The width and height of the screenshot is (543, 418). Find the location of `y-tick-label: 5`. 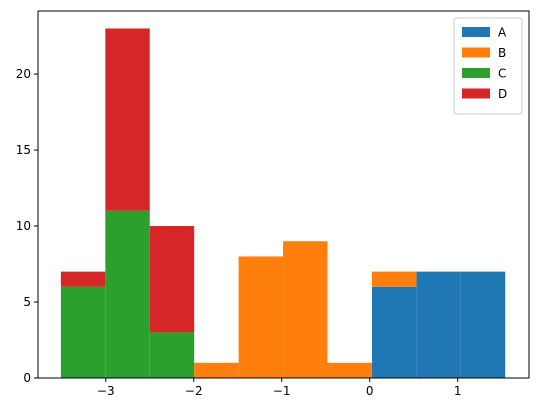

y-tick-label: 5 is located at coordinates (27, 302).